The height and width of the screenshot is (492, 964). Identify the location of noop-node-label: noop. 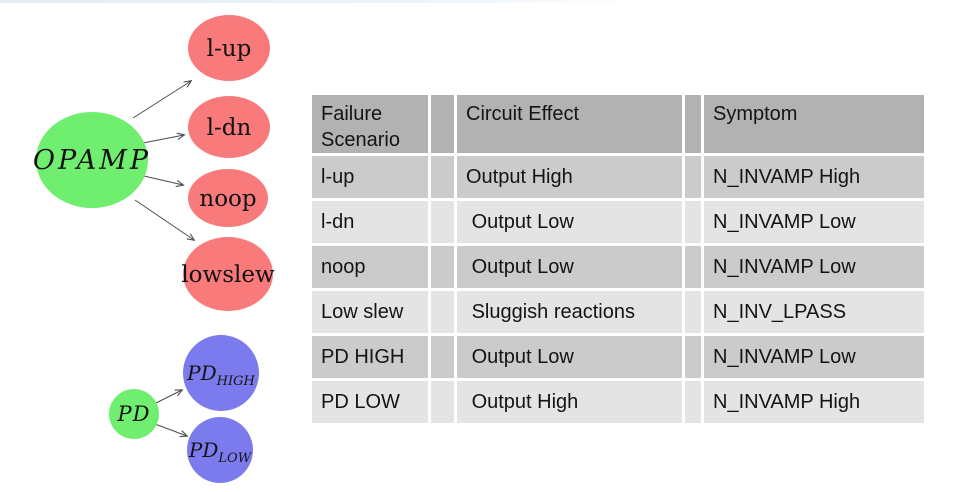
(227, 199).